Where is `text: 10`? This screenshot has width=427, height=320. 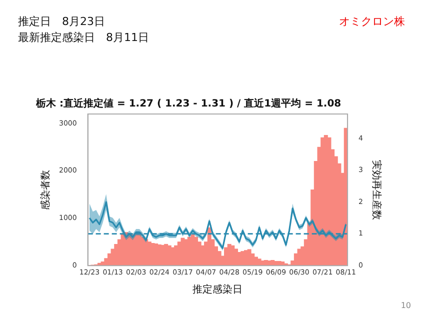 text: 10 is located at coordinates (405, 305).